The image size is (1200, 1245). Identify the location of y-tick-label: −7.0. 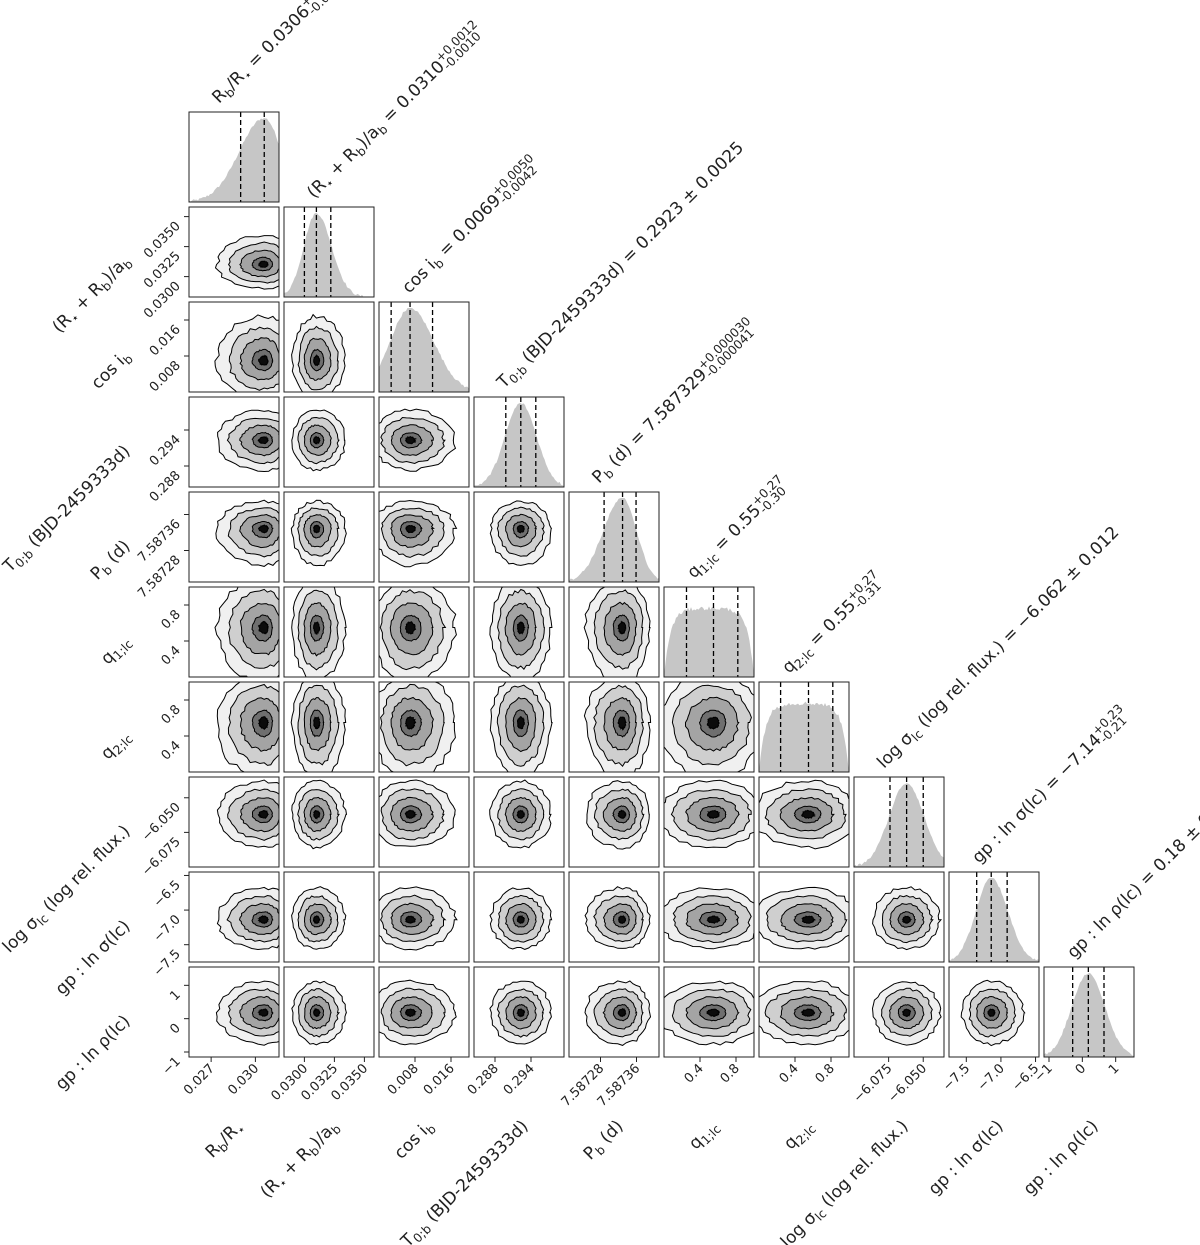
(167, 928).